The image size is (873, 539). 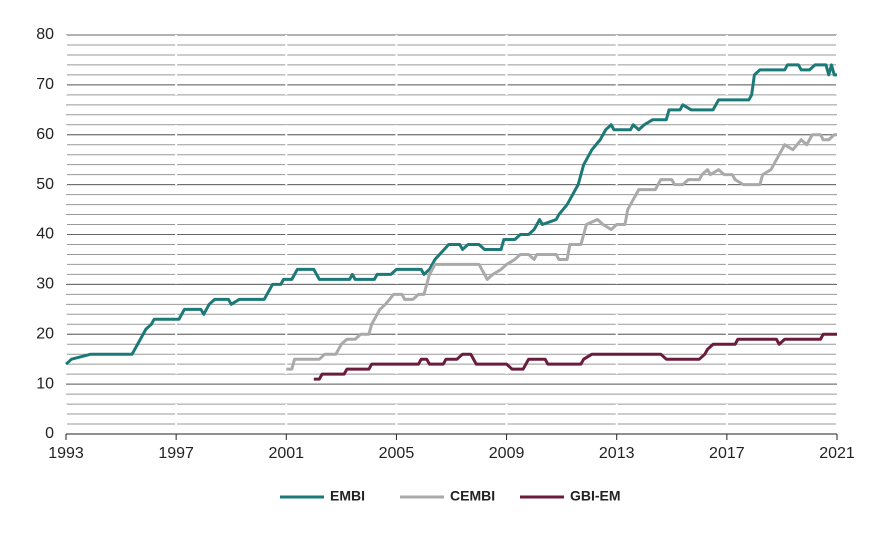 I want to click on x-tick-label: 2009, so click(x=507, y=453).